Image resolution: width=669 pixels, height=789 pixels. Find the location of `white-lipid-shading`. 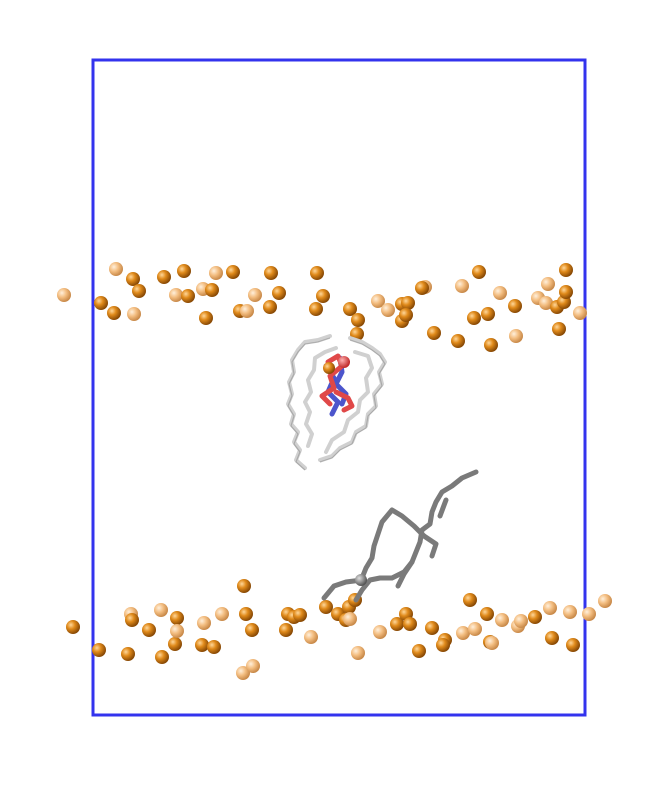

white-lipid-shading is located at coordinates (336, 404).